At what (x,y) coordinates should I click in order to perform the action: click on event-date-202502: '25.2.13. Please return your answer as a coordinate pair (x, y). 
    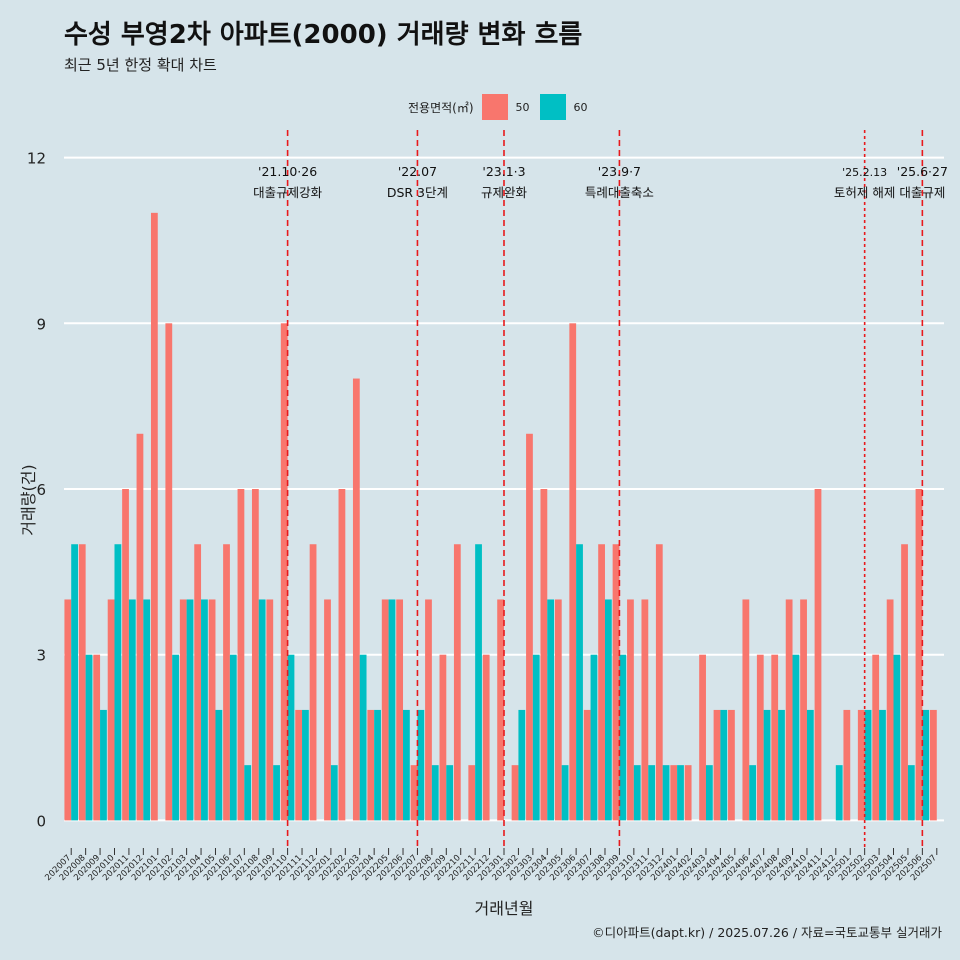
    Looking at the image, I should click on (864, 172).